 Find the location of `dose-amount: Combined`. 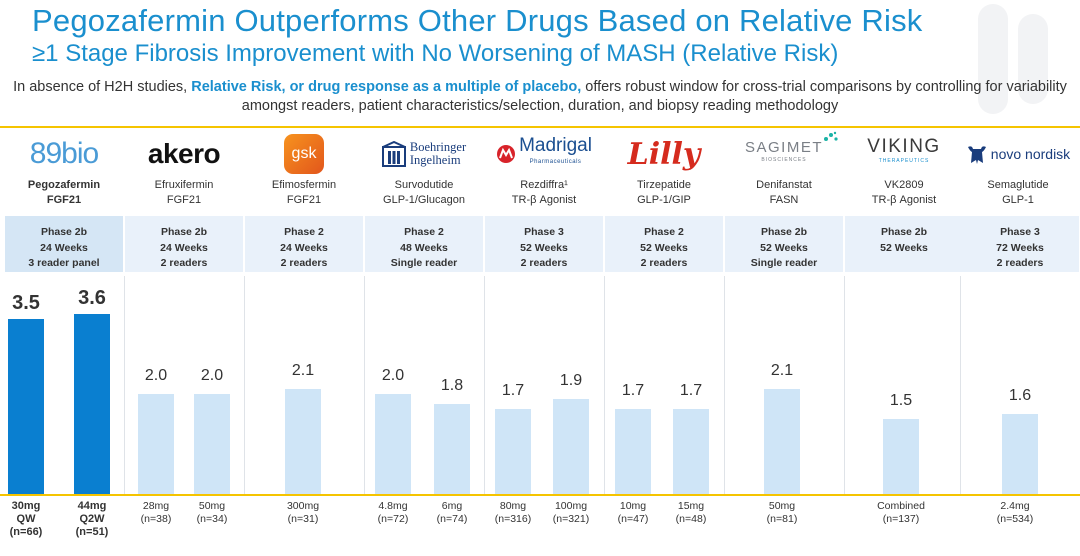

dose-amount: Combined is located at coordinates (901, 506).